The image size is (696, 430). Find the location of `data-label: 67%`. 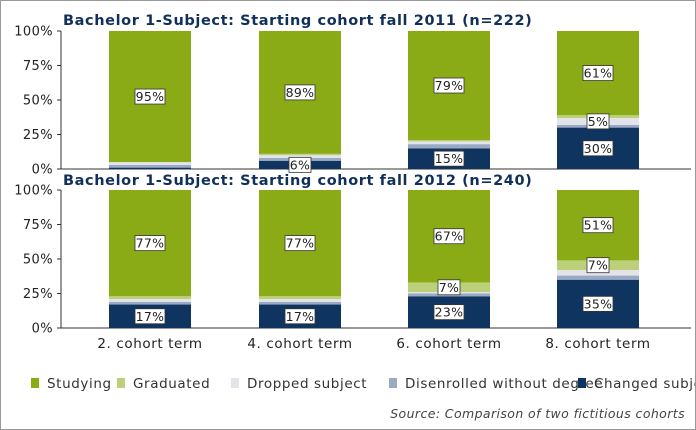

data-label: 67% is located at coordinates (449, 236).